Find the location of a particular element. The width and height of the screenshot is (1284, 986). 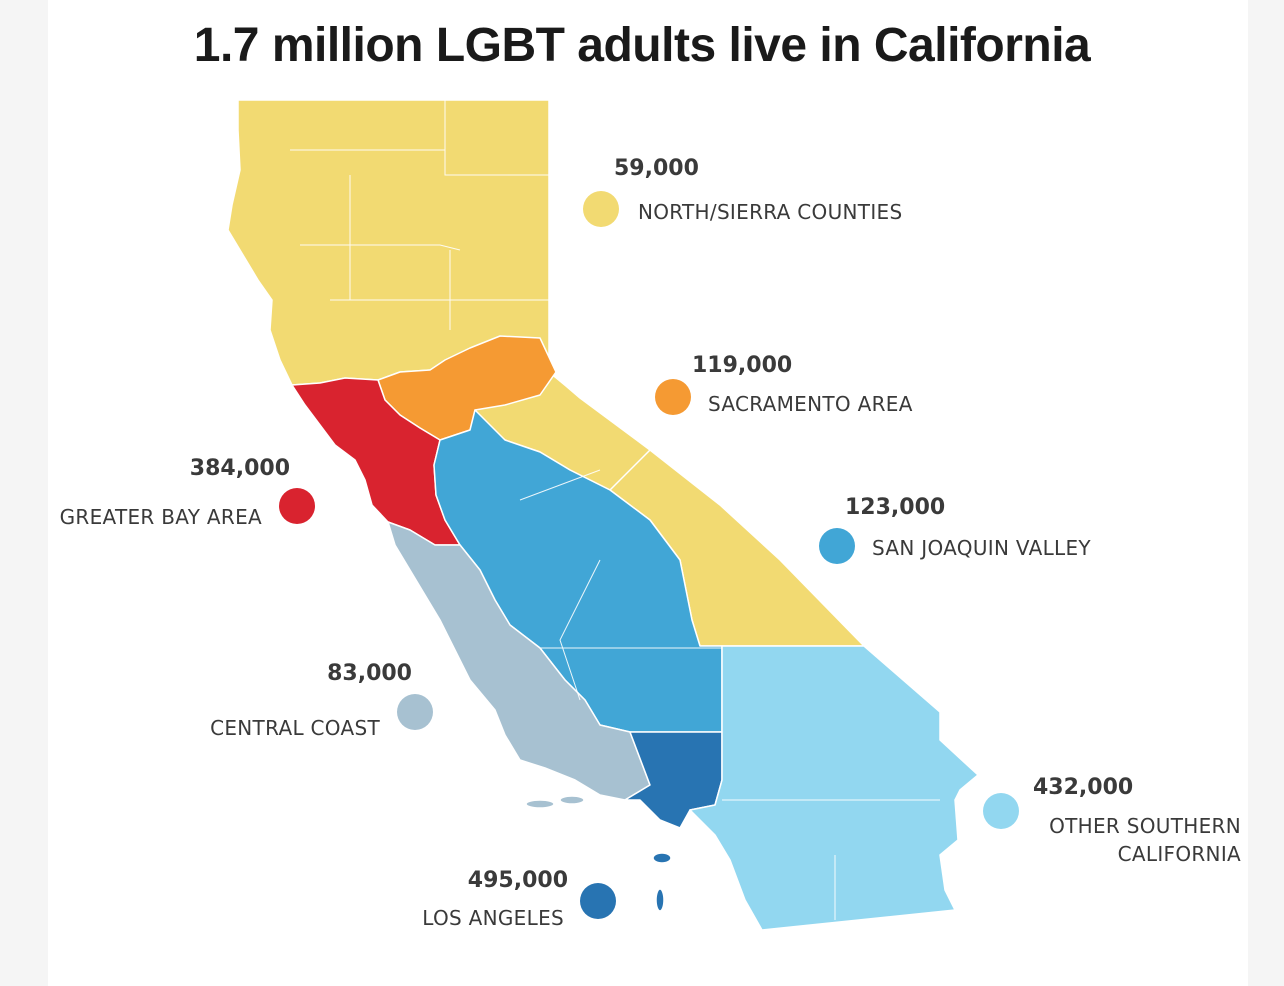

bay-area-dot is located at coordinates (297, 506).